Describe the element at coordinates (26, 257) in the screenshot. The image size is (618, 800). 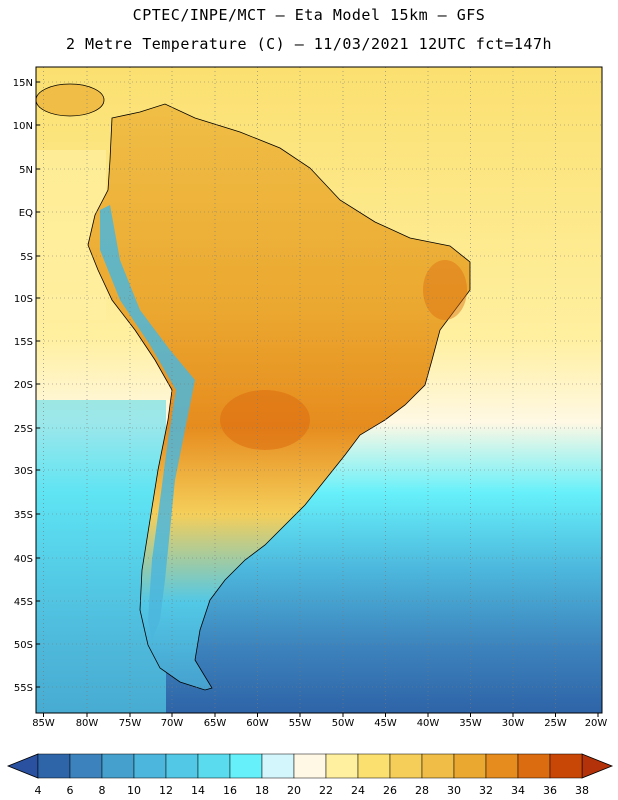
I see `lat-label: 5S` at that location.